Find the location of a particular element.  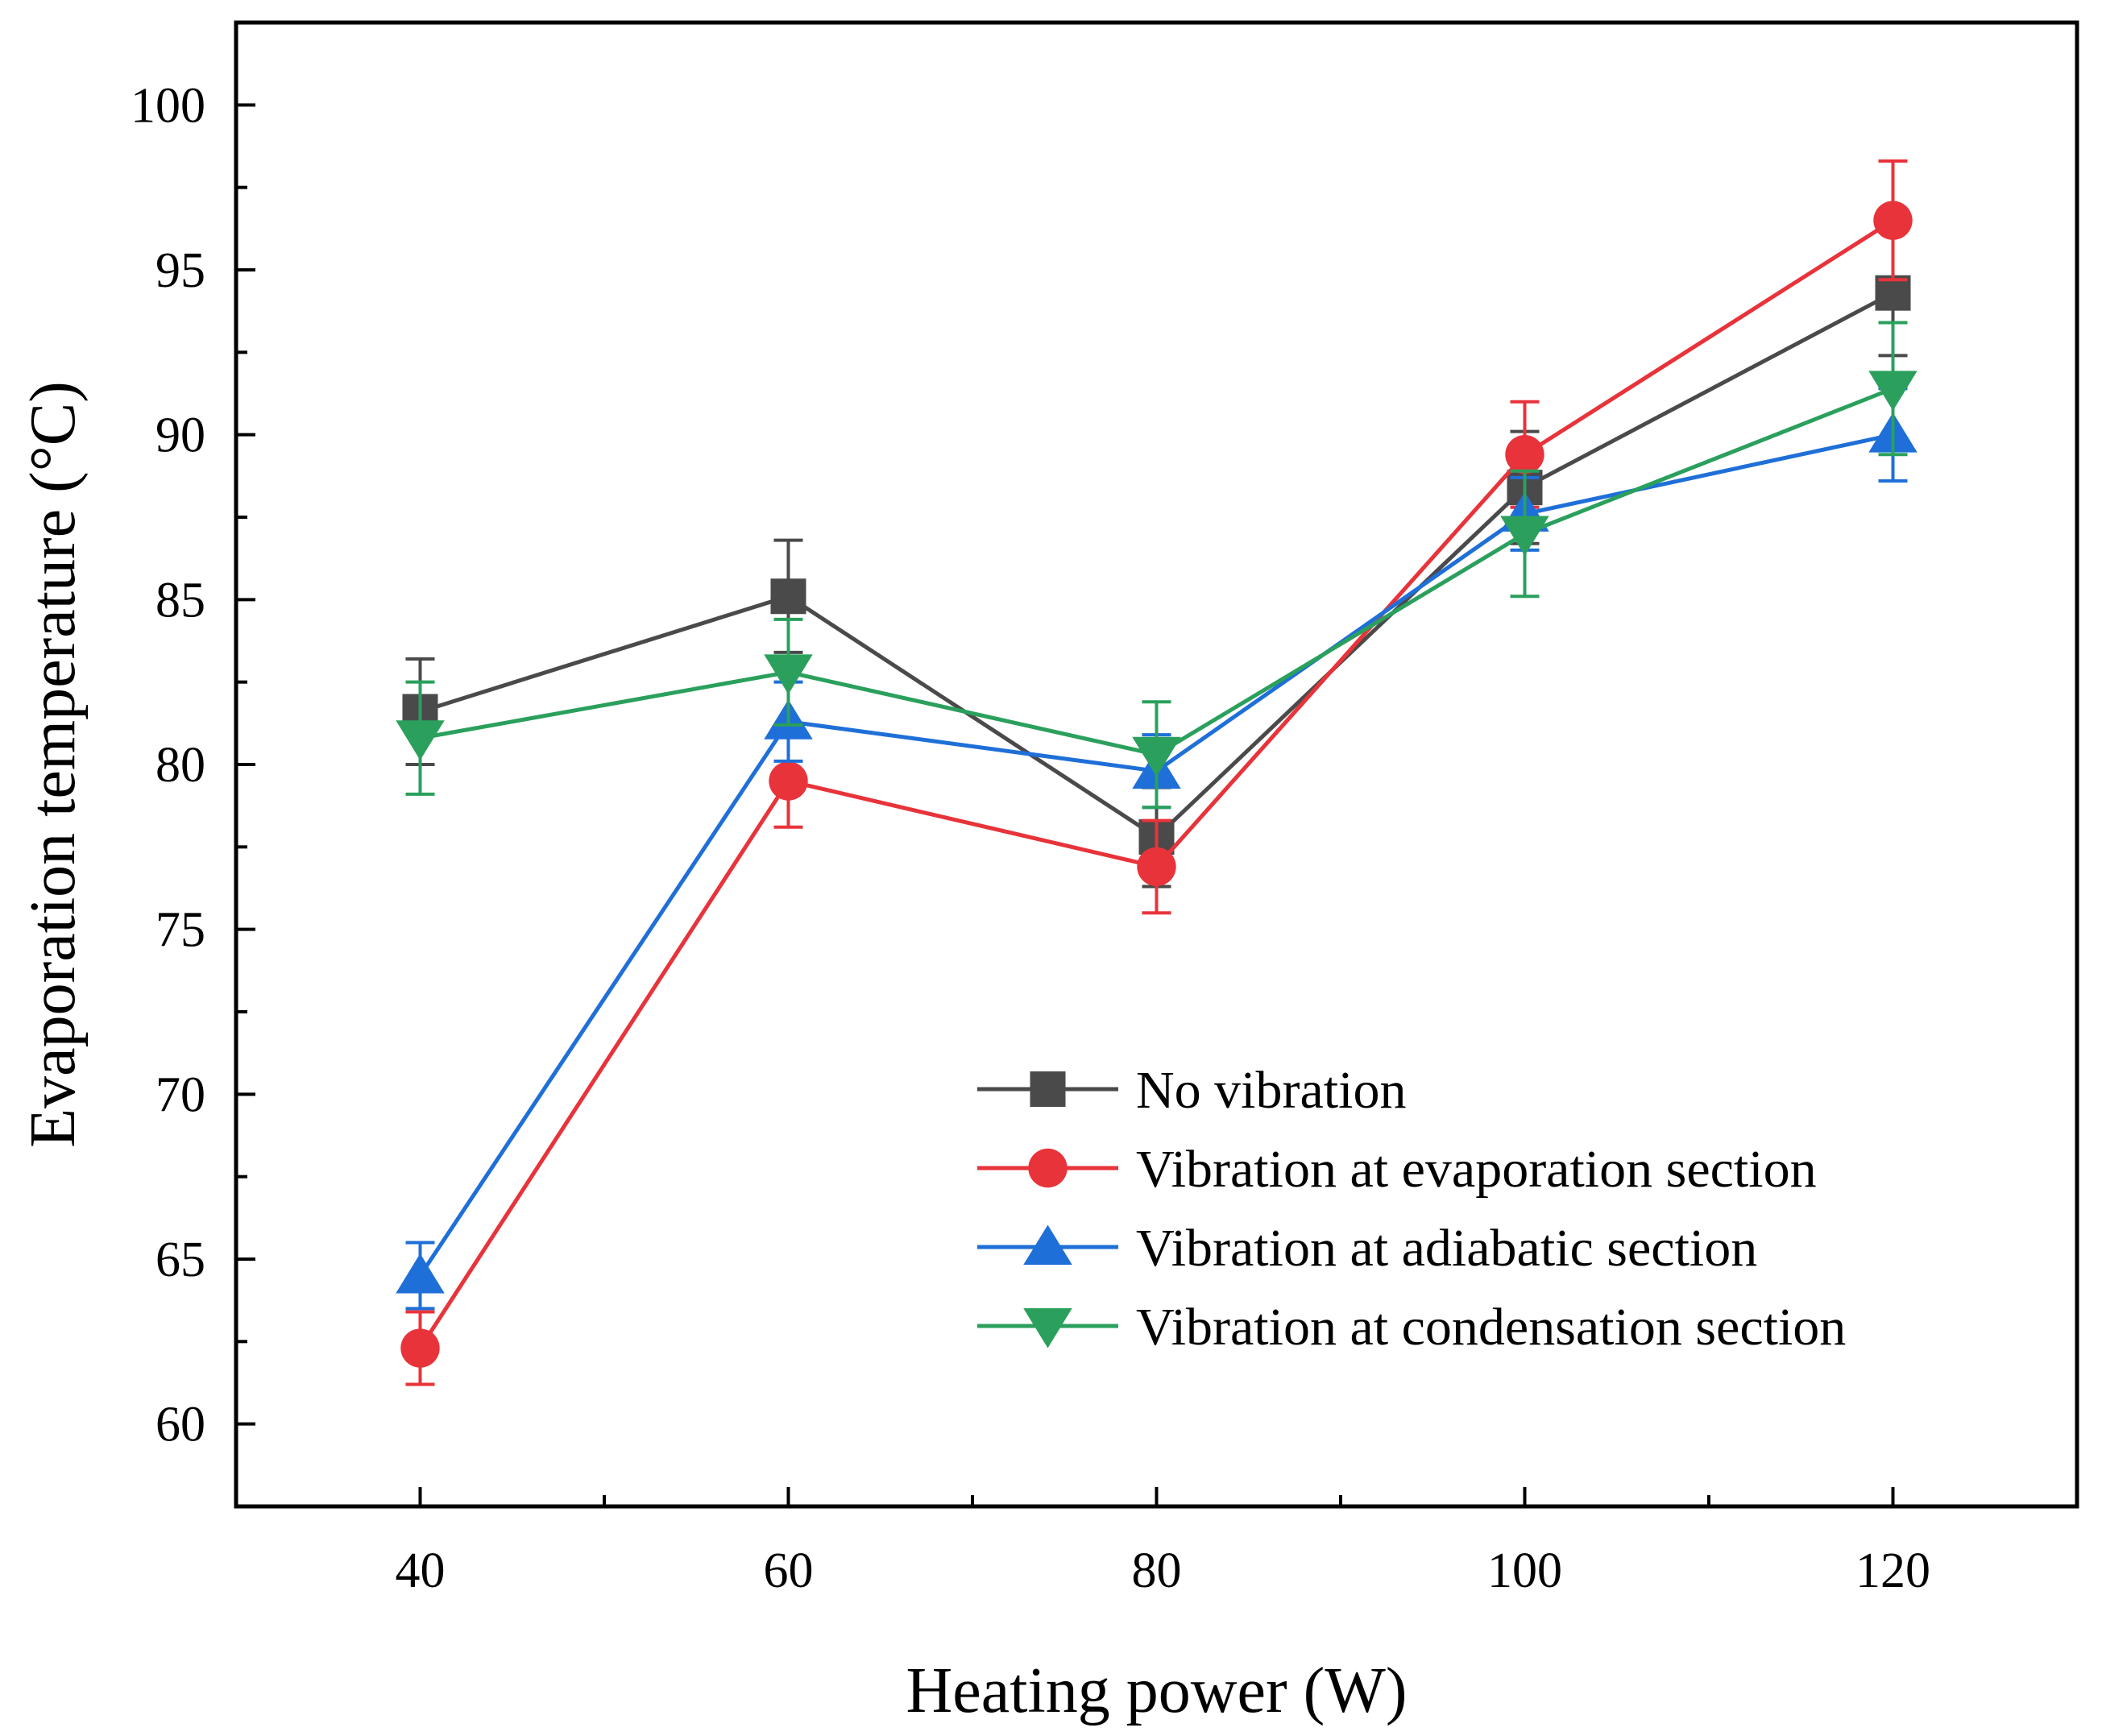

x-axis-title: Heating power (W) is located at coordinates (1157, 1690).